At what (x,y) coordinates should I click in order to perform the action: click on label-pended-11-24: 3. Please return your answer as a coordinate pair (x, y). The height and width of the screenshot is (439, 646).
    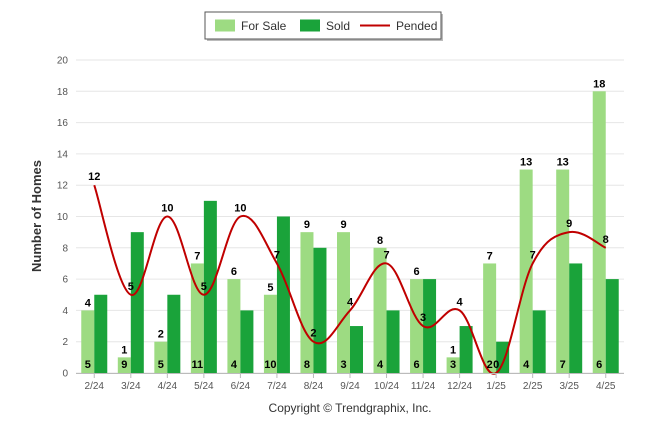
    Looking at the image, I should click on (423, 318).